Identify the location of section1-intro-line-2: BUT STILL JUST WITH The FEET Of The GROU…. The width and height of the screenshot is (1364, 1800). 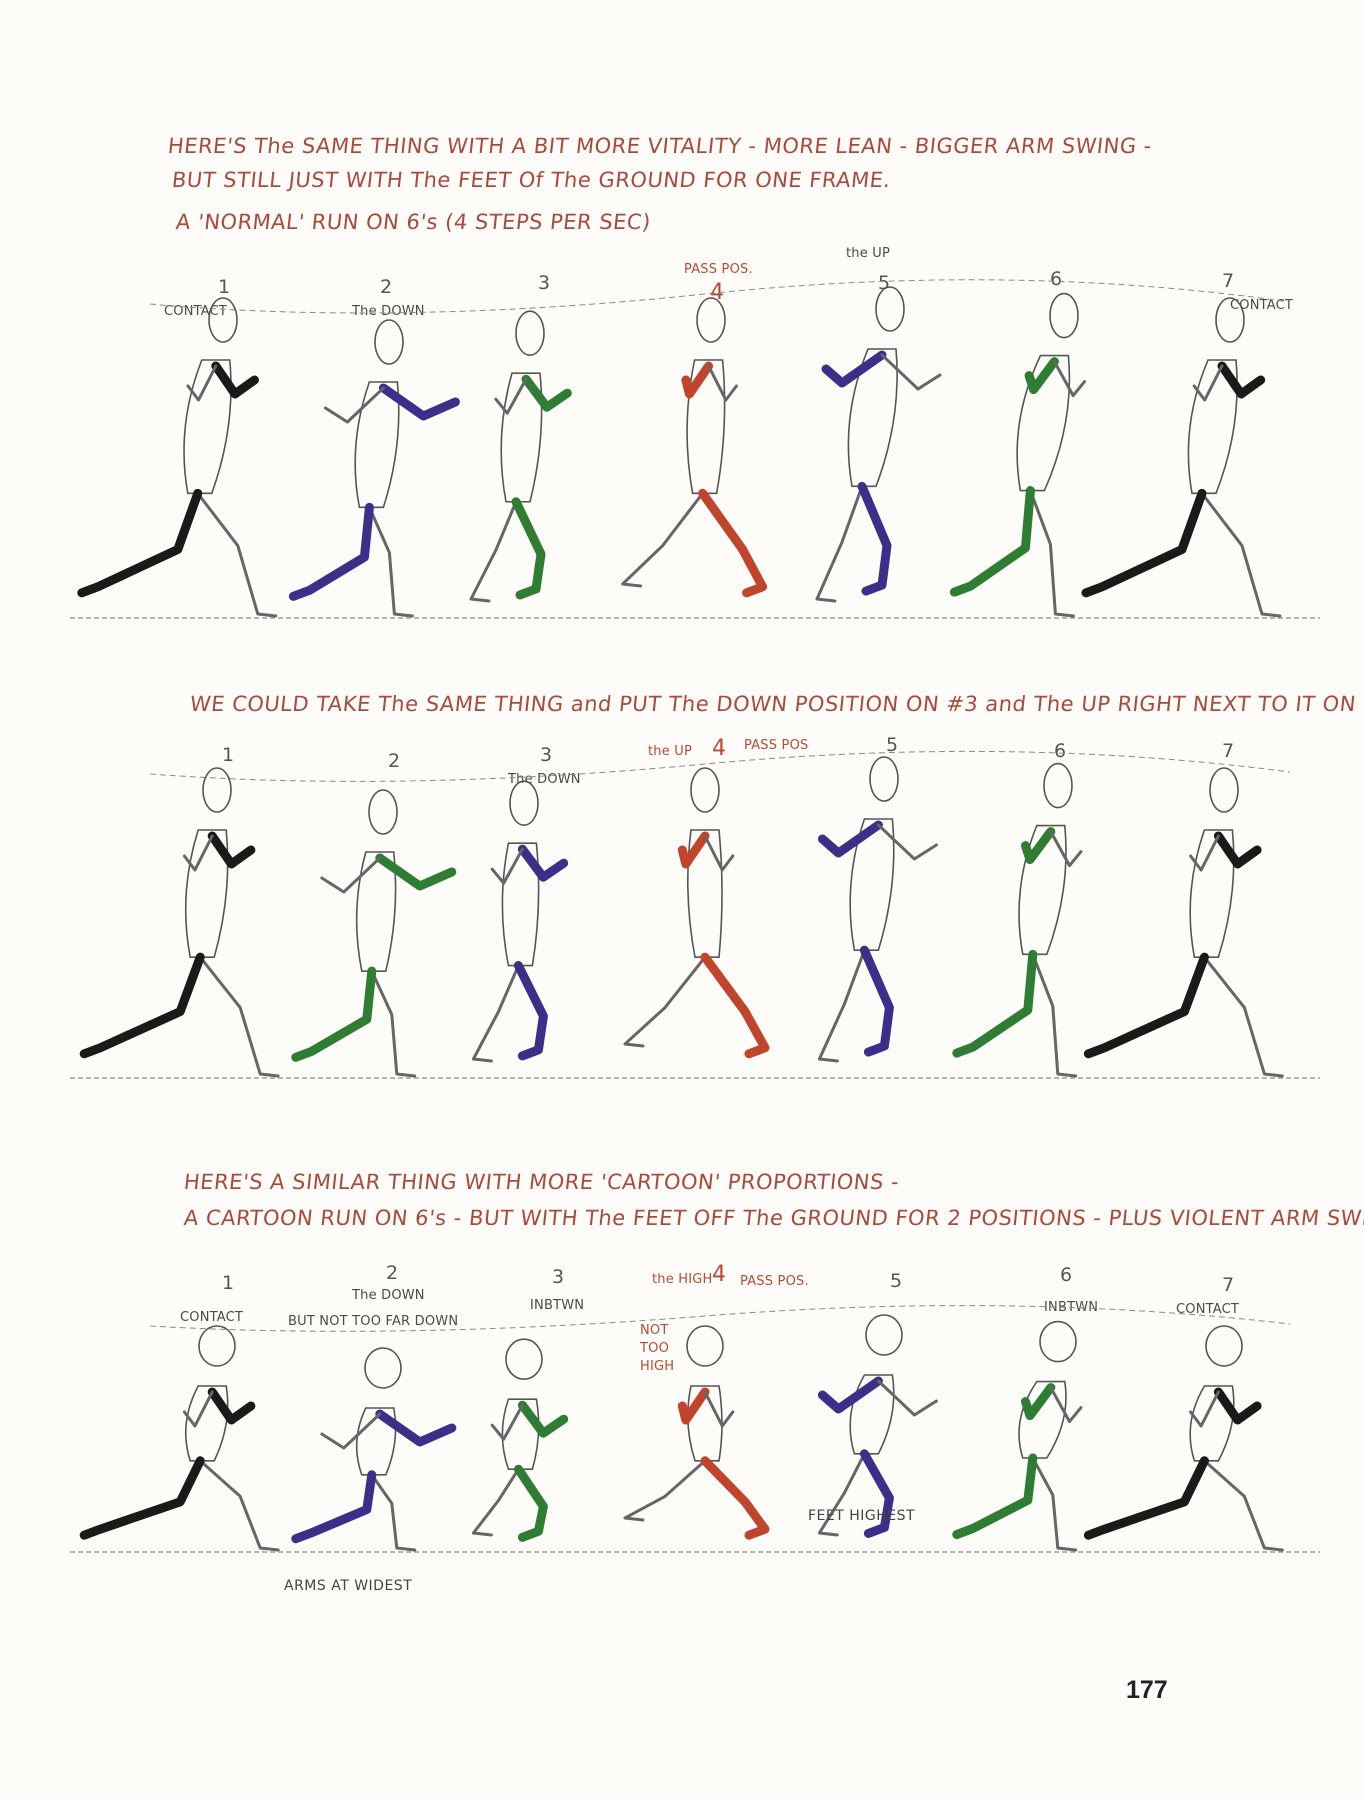
(531, 180).